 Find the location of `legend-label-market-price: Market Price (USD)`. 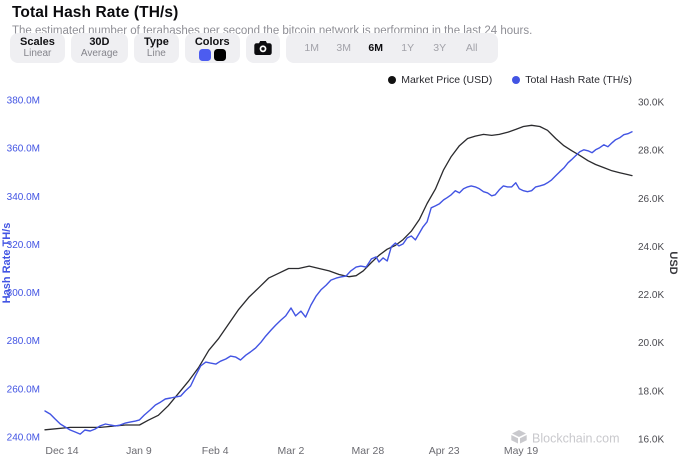

legend-label-market-price: Market Price (USD) is located at coordinates (447, 80).